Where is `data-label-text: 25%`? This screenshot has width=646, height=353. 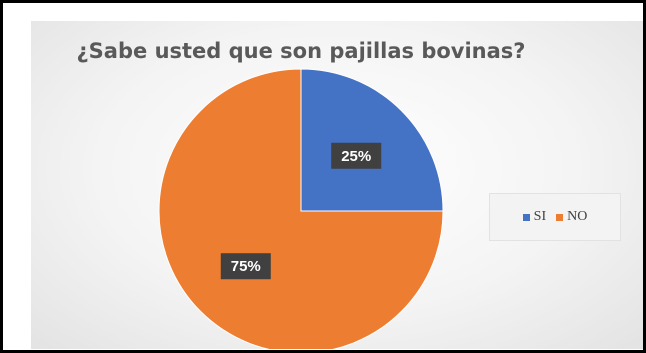
data-label-text: 25% is located at coordinates (356, 156).